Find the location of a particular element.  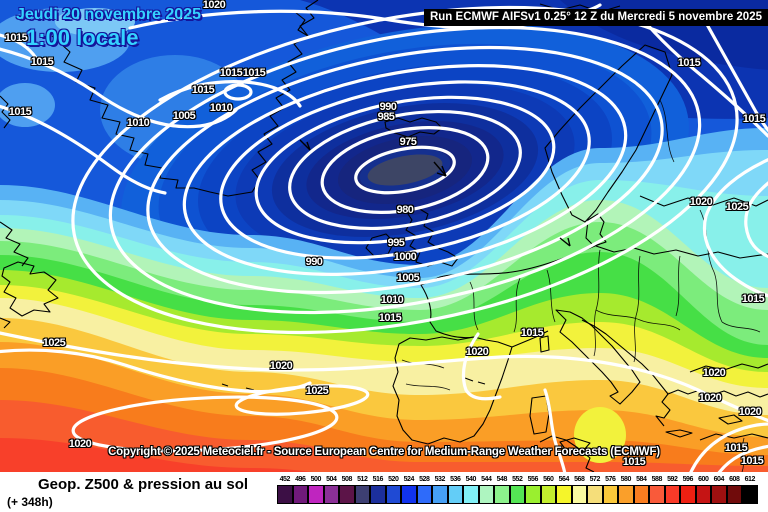

scale-value: 604 is located at coordinates (719, 479).